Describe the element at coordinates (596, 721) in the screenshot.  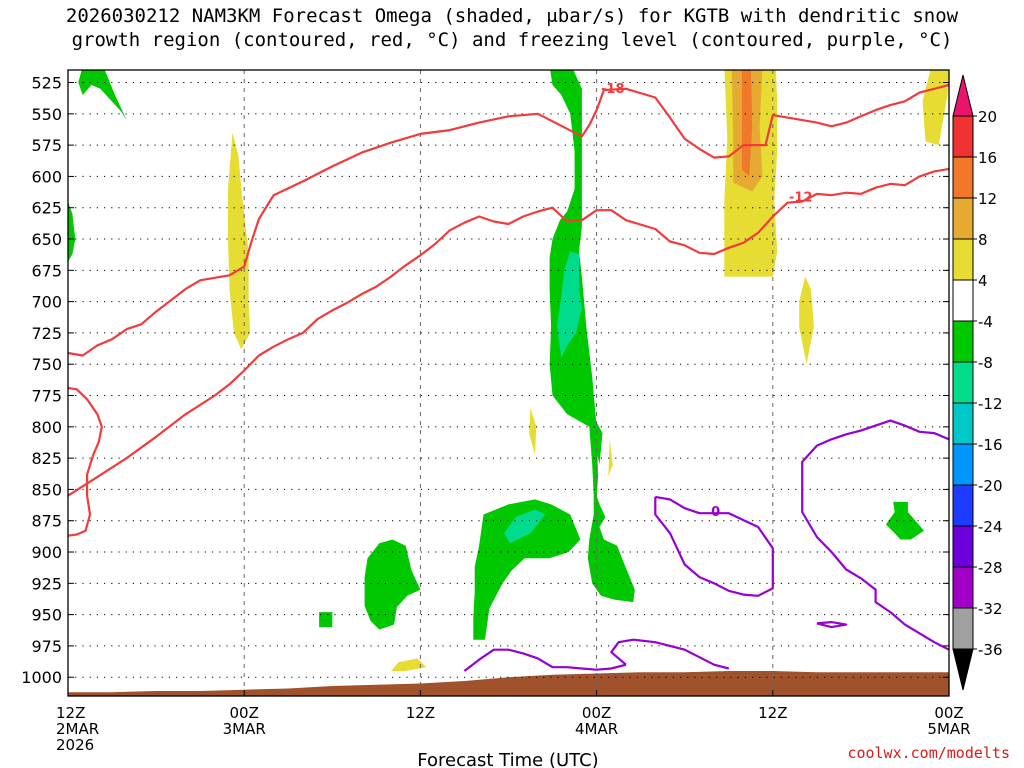
I see `x-tick-label: 00Z 4MAR` at that location.